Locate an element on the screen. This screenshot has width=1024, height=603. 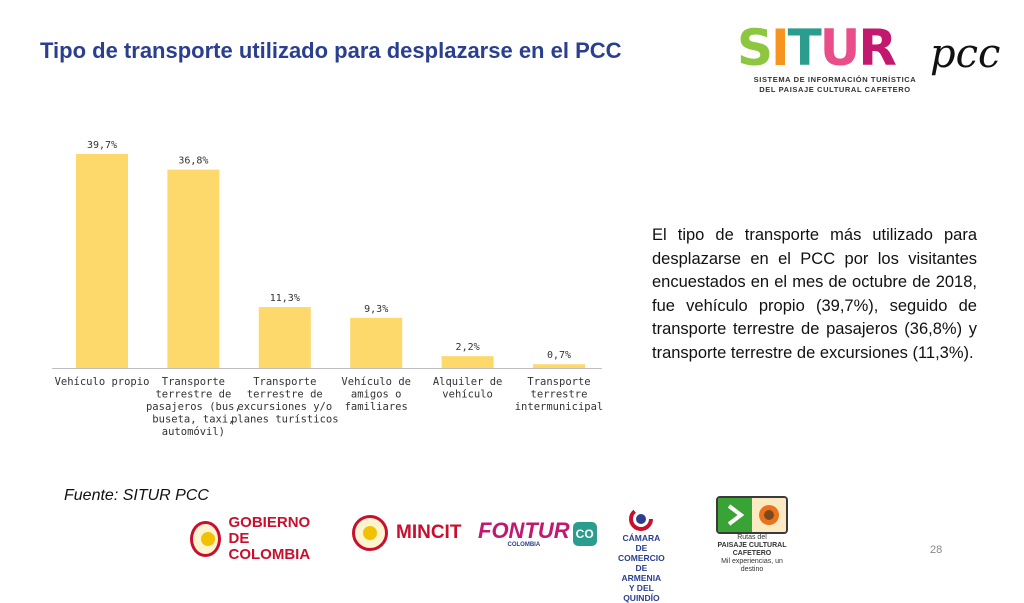
page-number: 28 is located at coordinates (936, 550).